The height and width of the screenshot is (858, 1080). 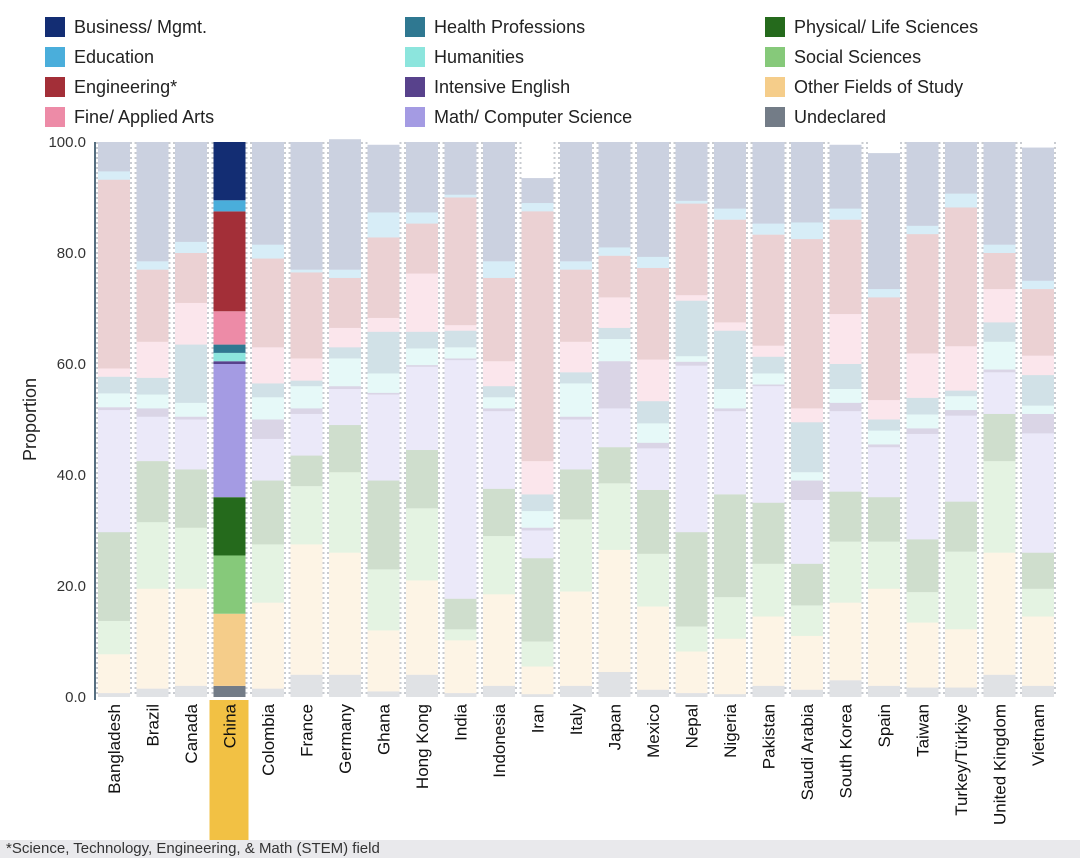 I want to click on legend-item-physical-life-sciences: Physical/ Life Sciences, so click(x=871, y=27).